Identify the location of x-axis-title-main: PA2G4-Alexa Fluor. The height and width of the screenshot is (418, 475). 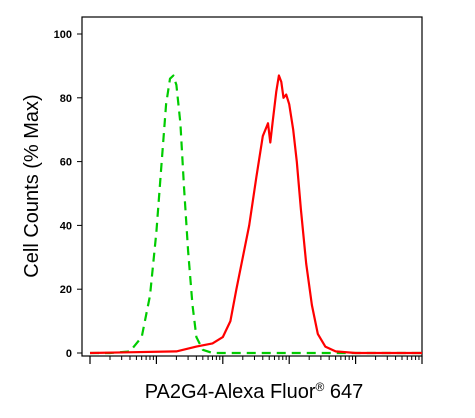
(230, 392).